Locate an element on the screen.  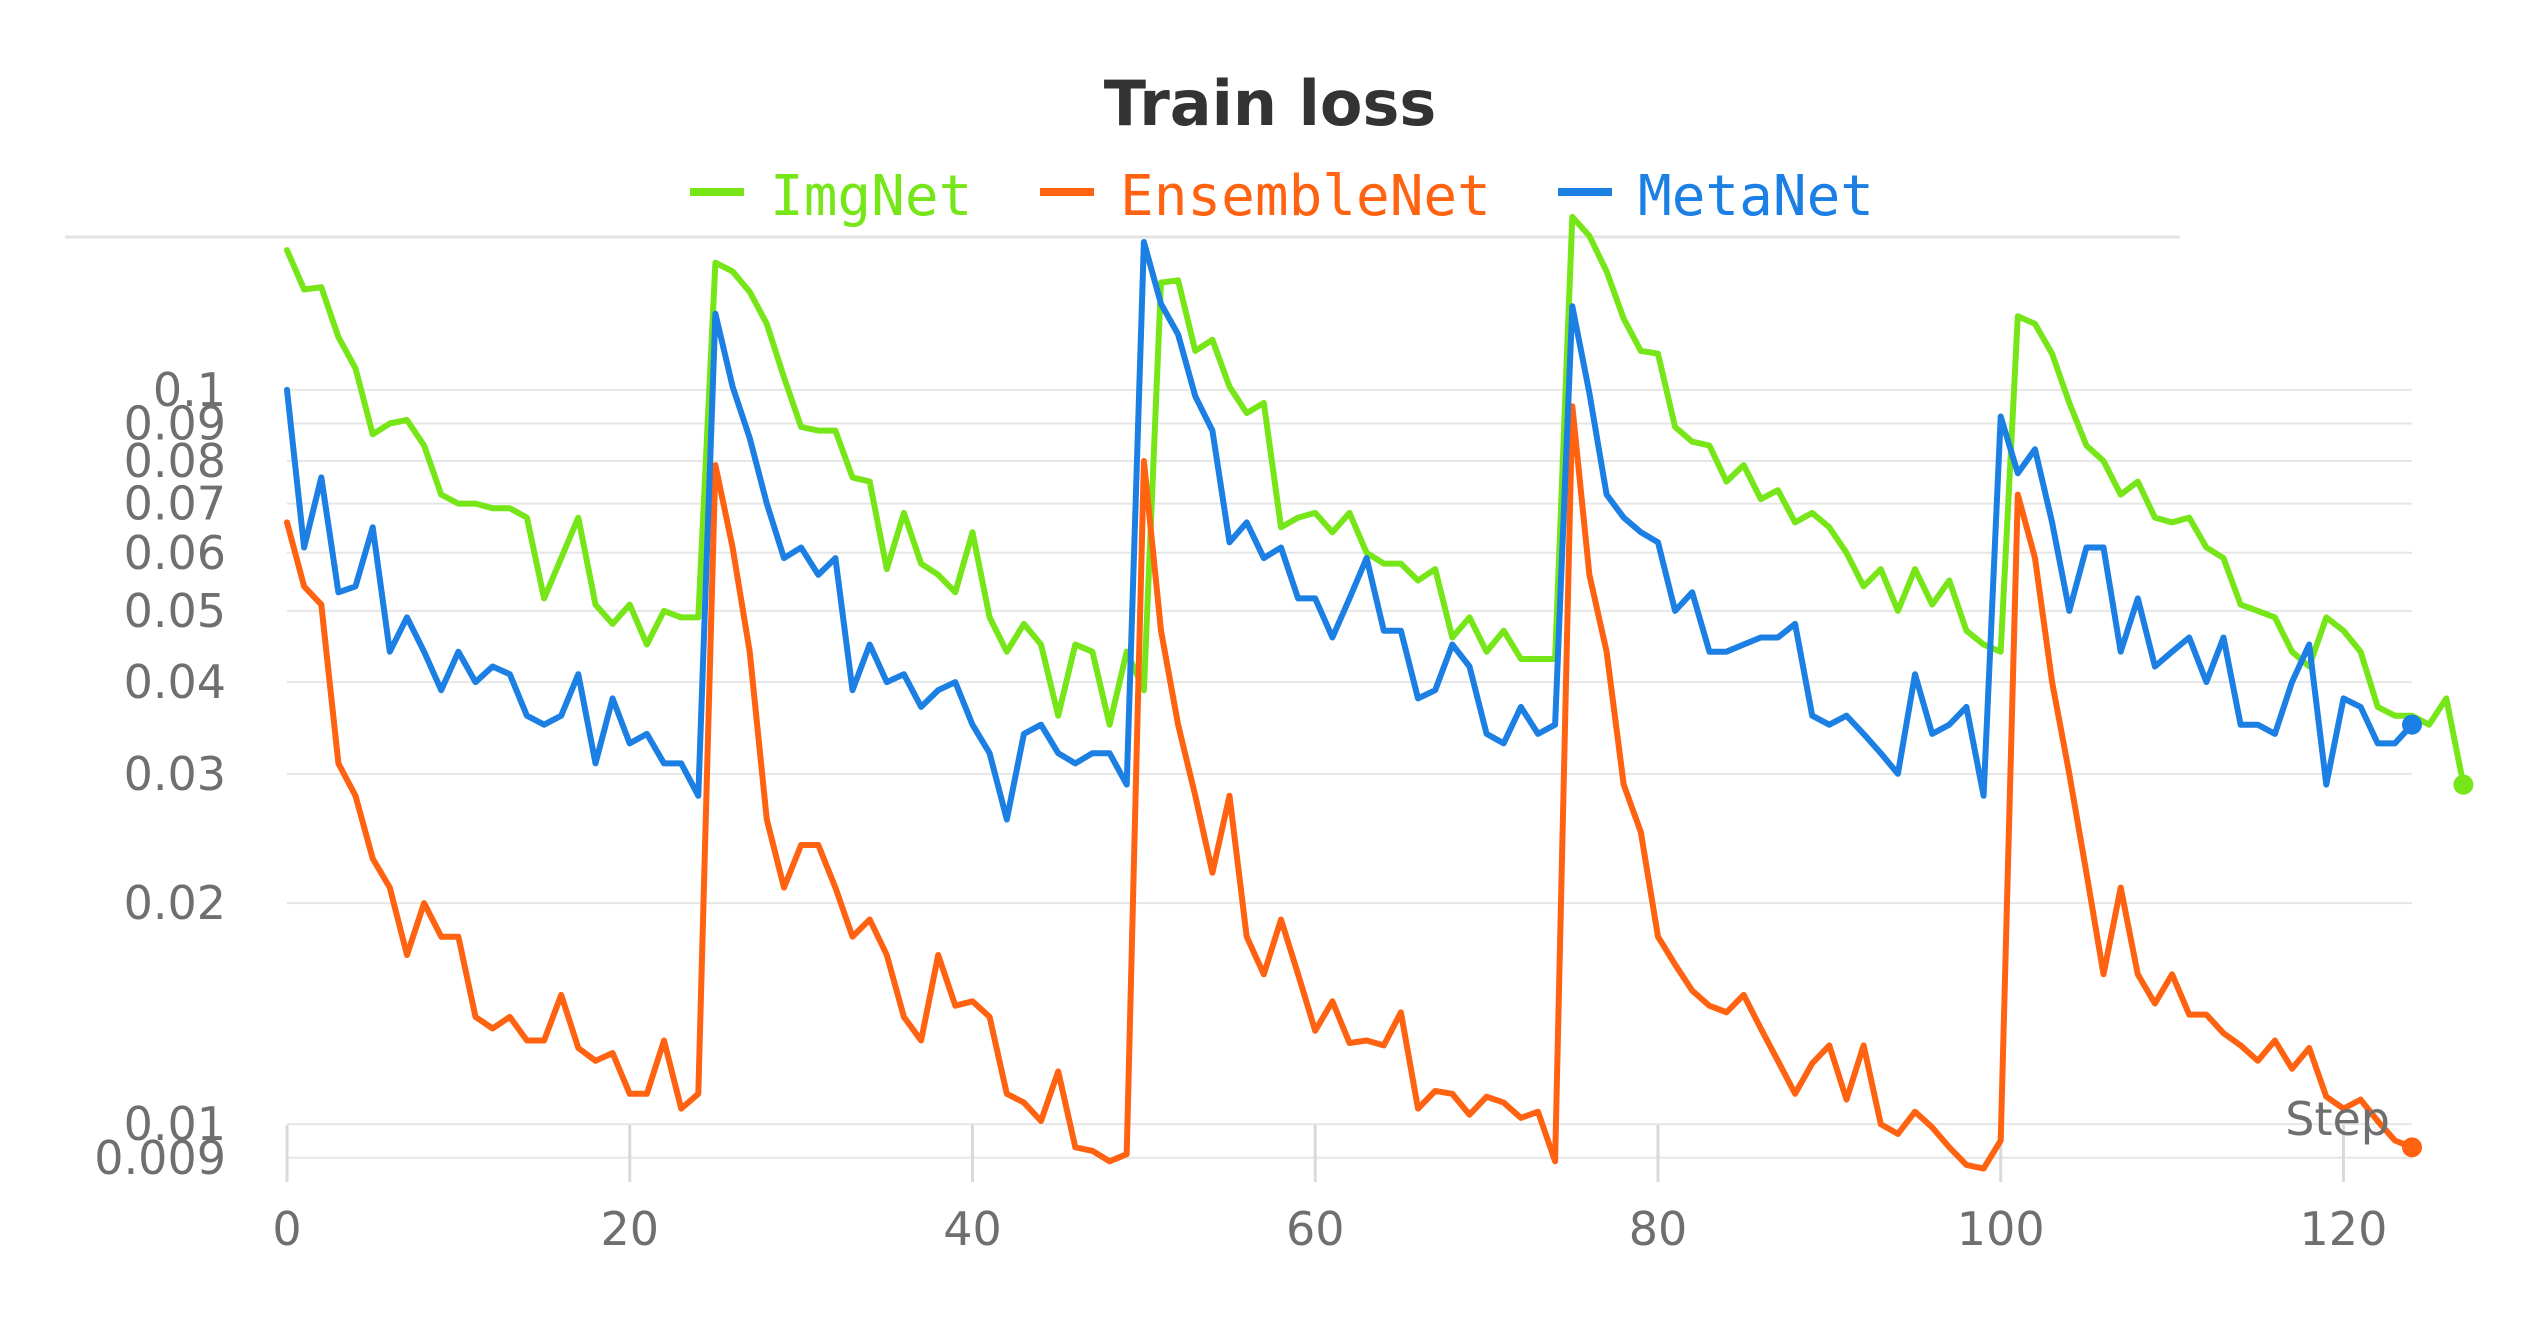
legend-label-metanet: MetaNet is located at coordinates (1756, 196).